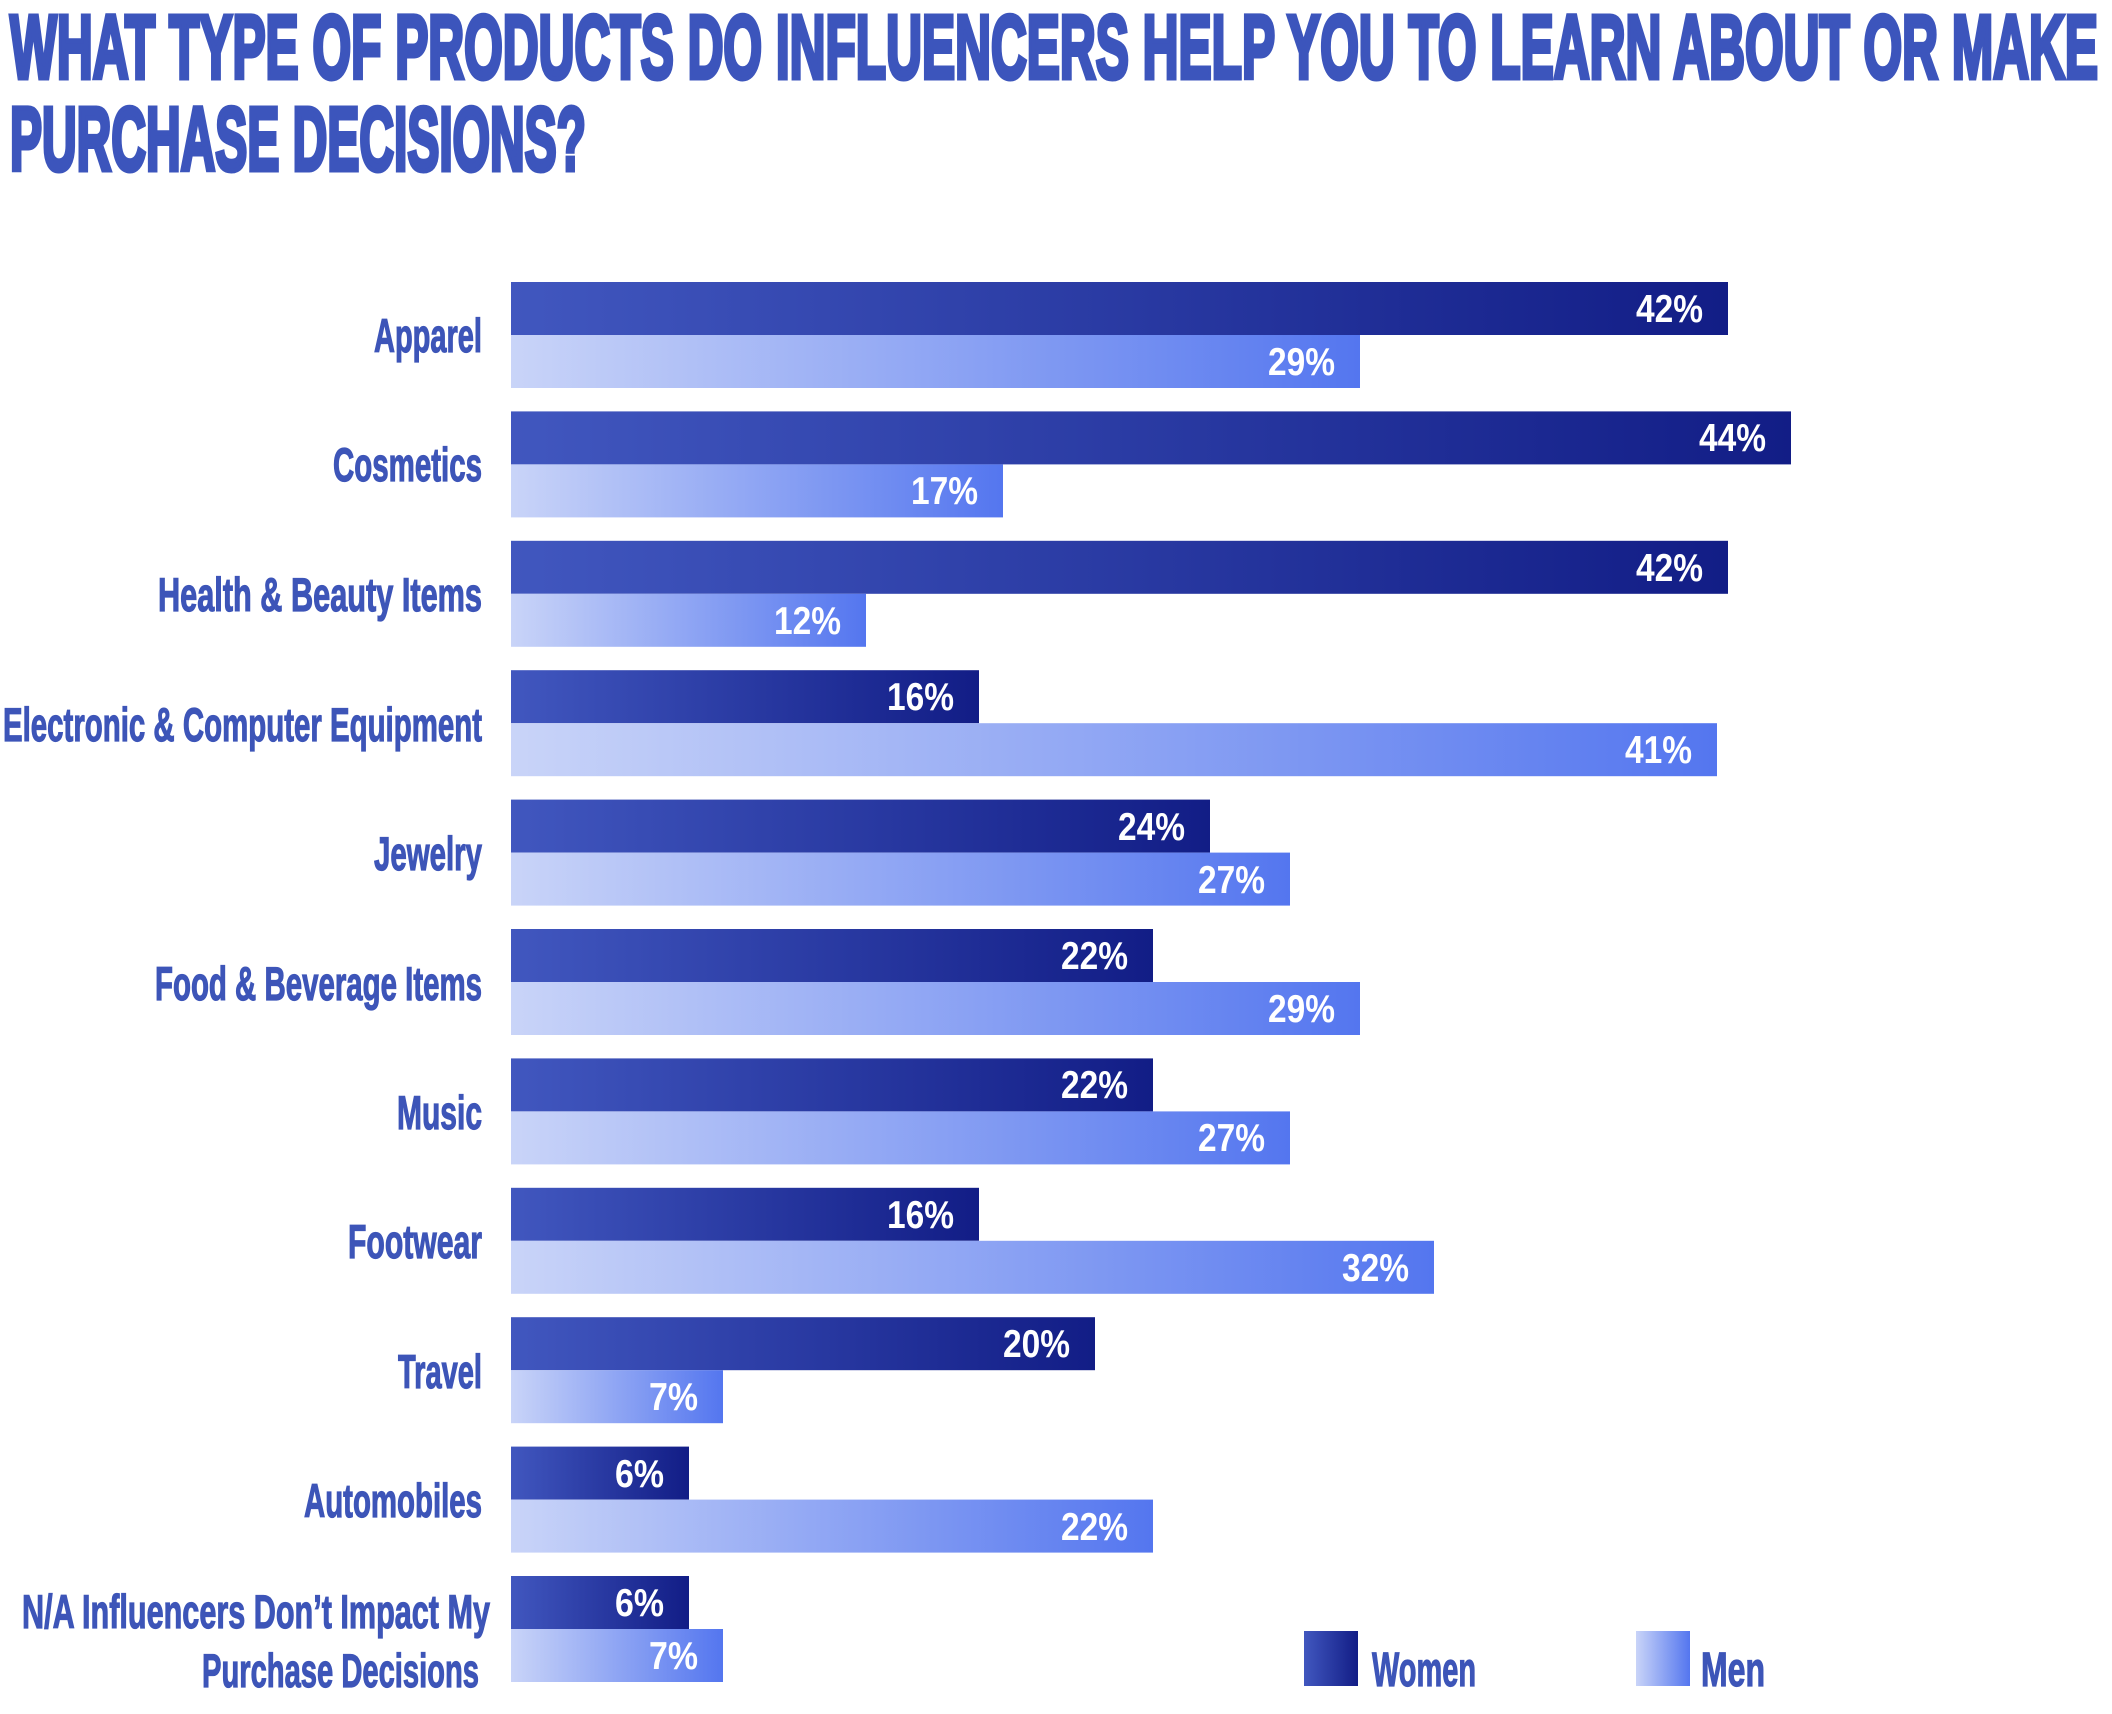  Describe the element at coordinates (298, 140) in the screenshot. I see `svg-text: PURCHASE DECISIONS?` at that location.